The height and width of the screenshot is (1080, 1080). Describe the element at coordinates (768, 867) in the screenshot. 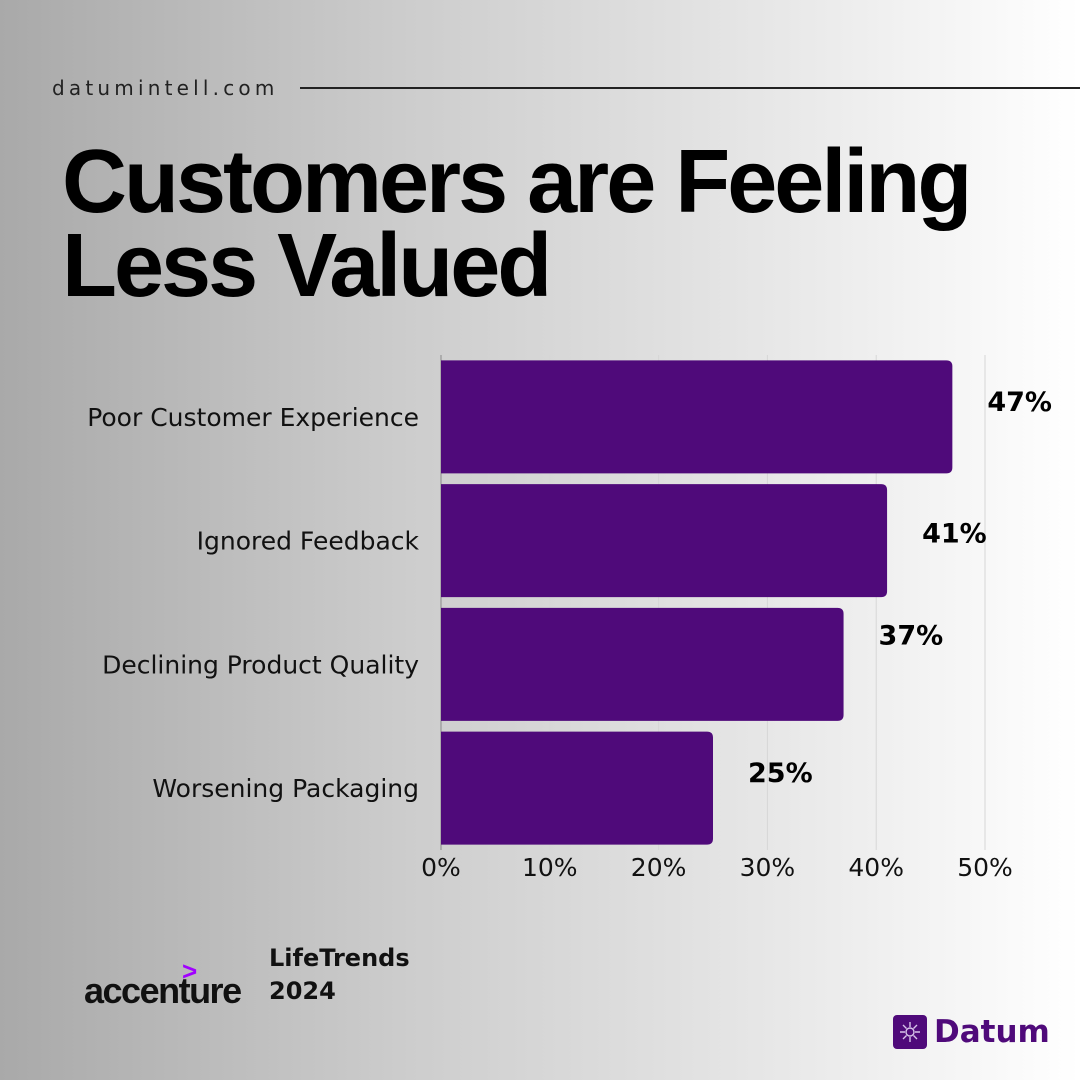

I see `x-tick-label: 30%` at that location.